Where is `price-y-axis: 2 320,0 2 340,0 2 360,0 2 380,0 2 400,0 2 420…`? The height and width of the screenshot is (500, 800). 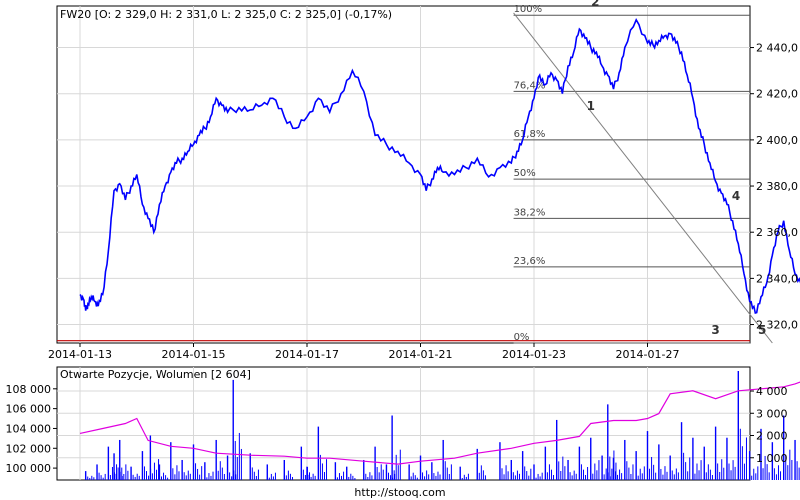 price-y-axis: 2 320,0 2 340,0 2 360,0 2 380,0 2 400,0 2 420… is located at coordinates (774, 187).